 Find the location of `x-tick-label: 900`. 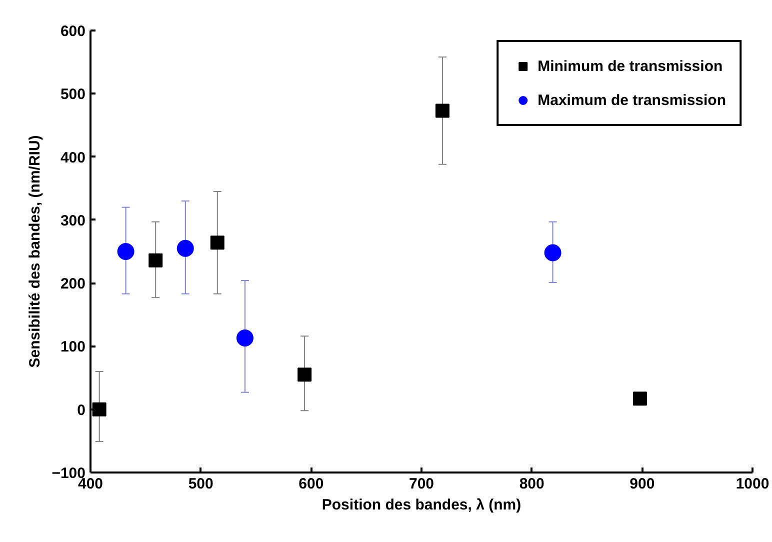

x-tick-label: 900 is located at coordinates (642, 484).